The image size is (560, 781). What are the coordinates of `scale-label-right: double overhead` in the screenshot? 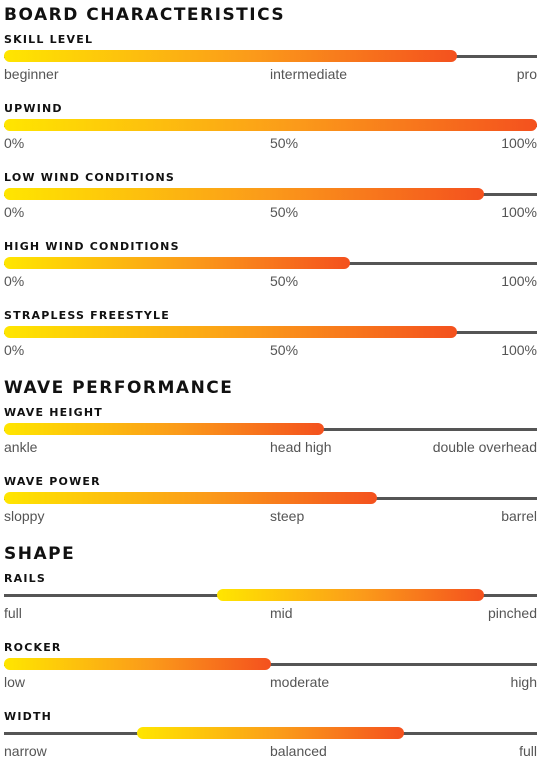 It's located at (484, 447).